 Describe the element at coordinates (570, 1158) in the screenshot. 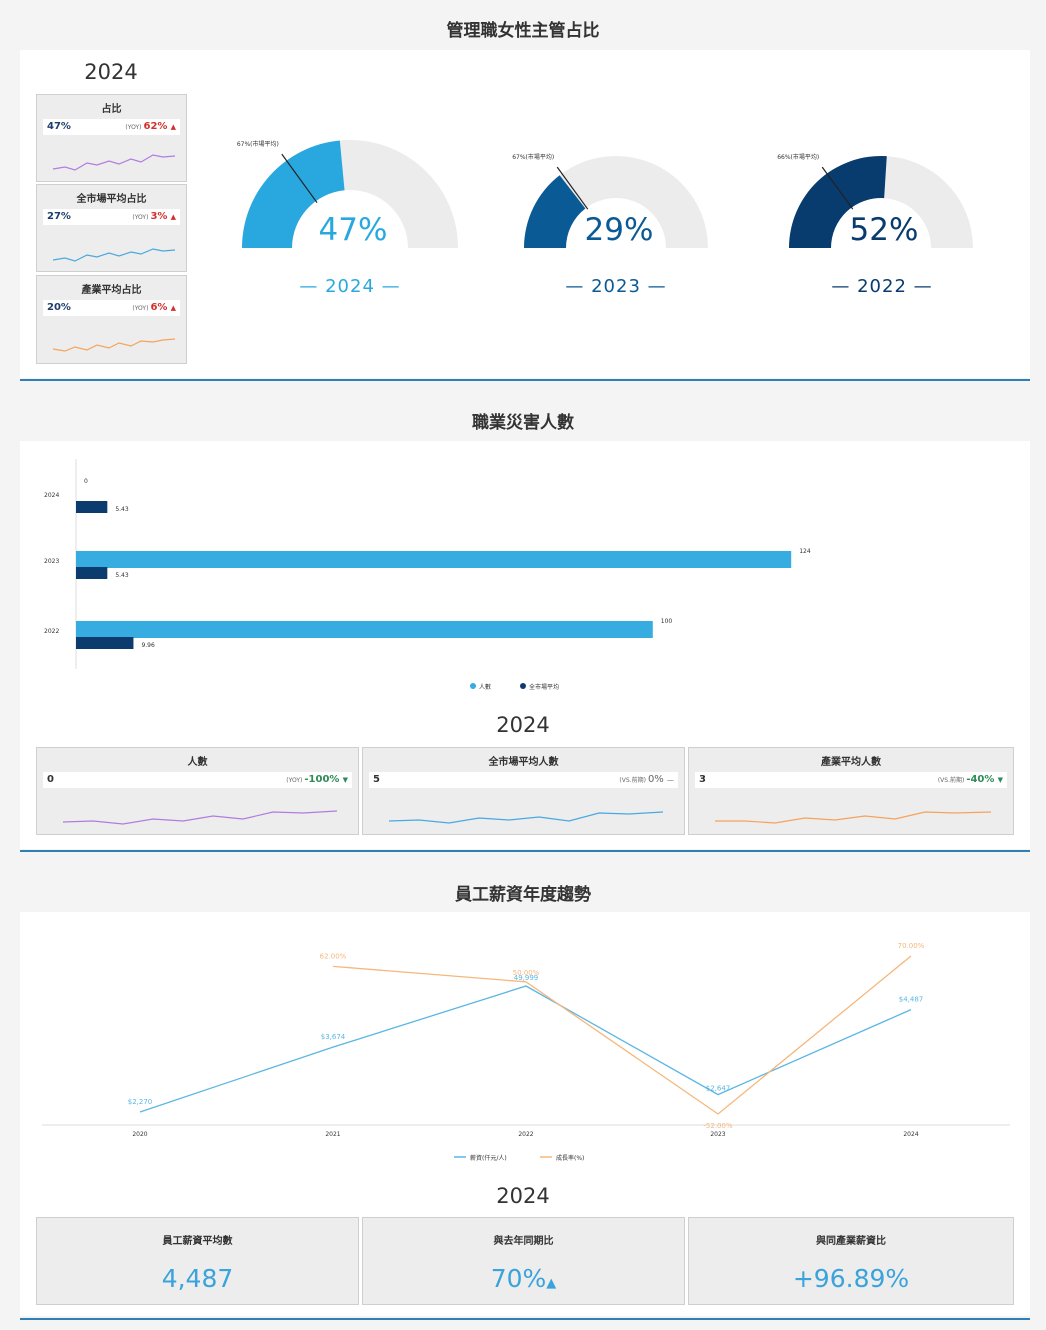

I see `legend-label: 成長率(%)` at that location.